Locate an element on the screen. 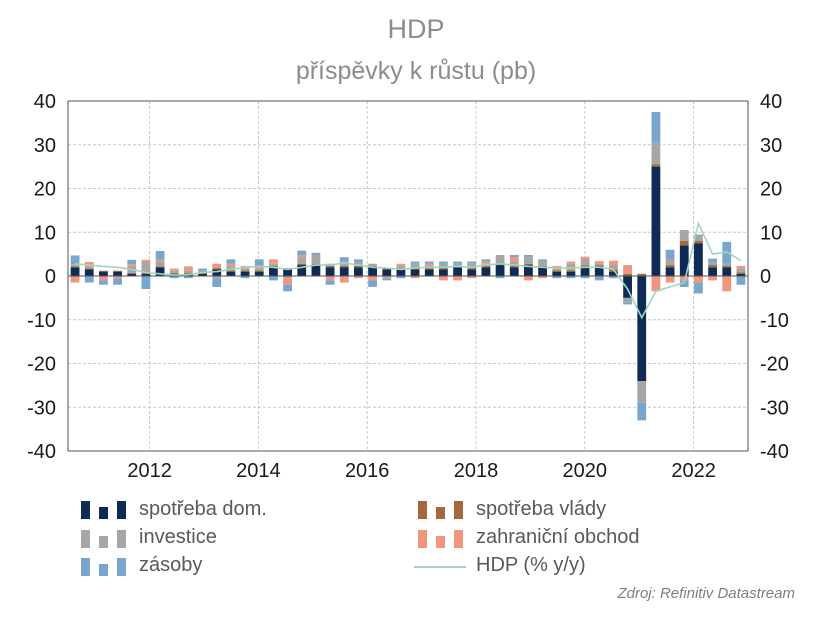 The height and width of the screenshot is (619, 832). legend-label-investment: investice is located at coordinates (178, 537).